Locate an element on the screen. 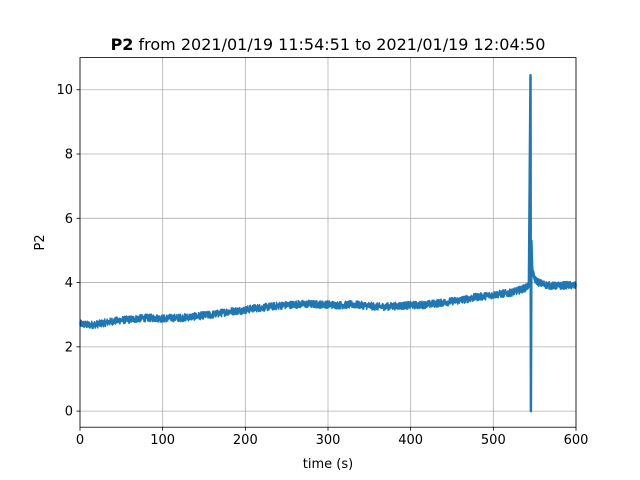 The image size is (640, 480). y-tick-label: 0 is located at coordinates (69, 412).